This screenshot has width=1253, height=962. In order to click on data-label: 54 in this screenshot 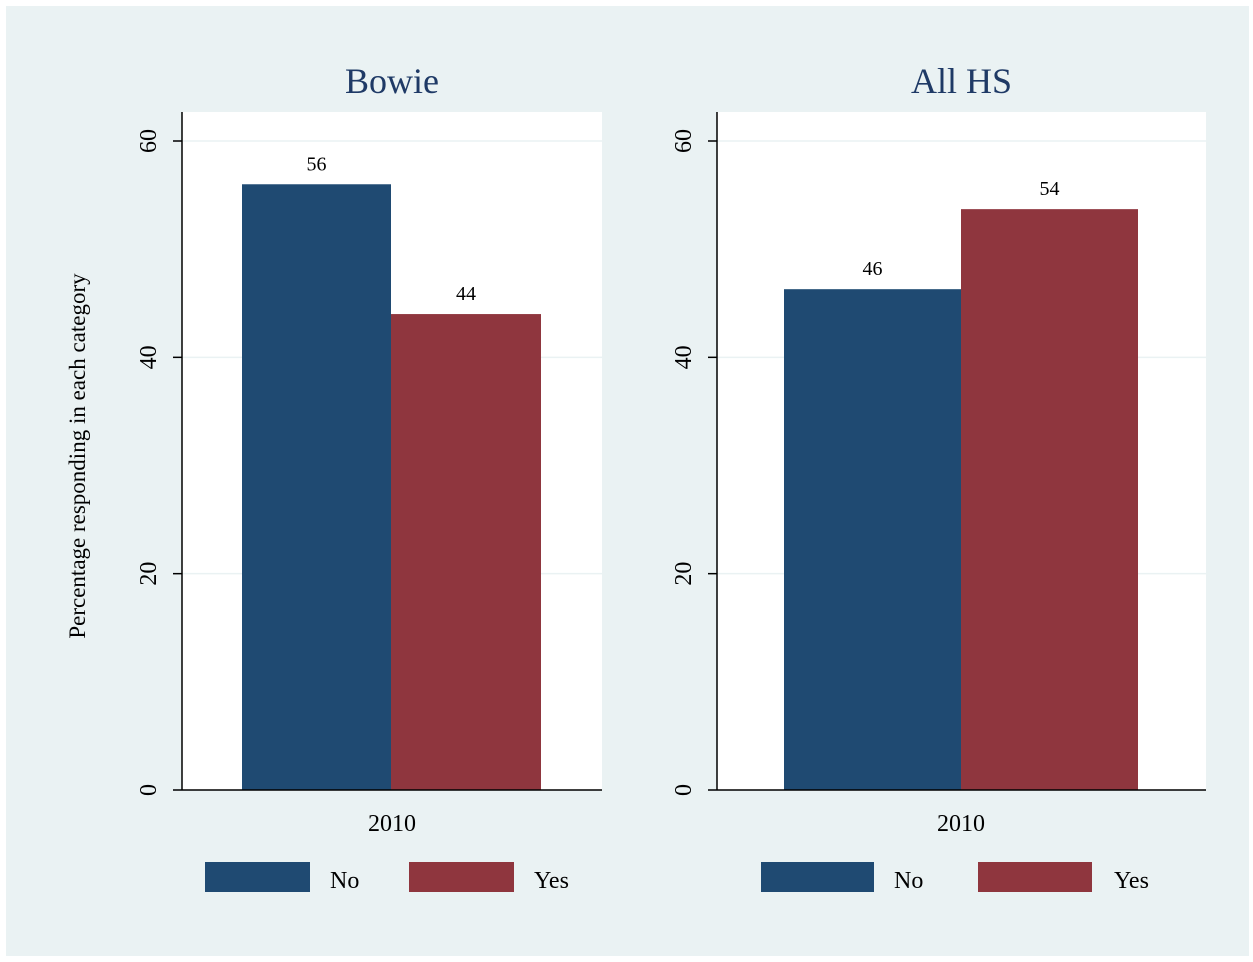, I will do `click(1050, 189)`.